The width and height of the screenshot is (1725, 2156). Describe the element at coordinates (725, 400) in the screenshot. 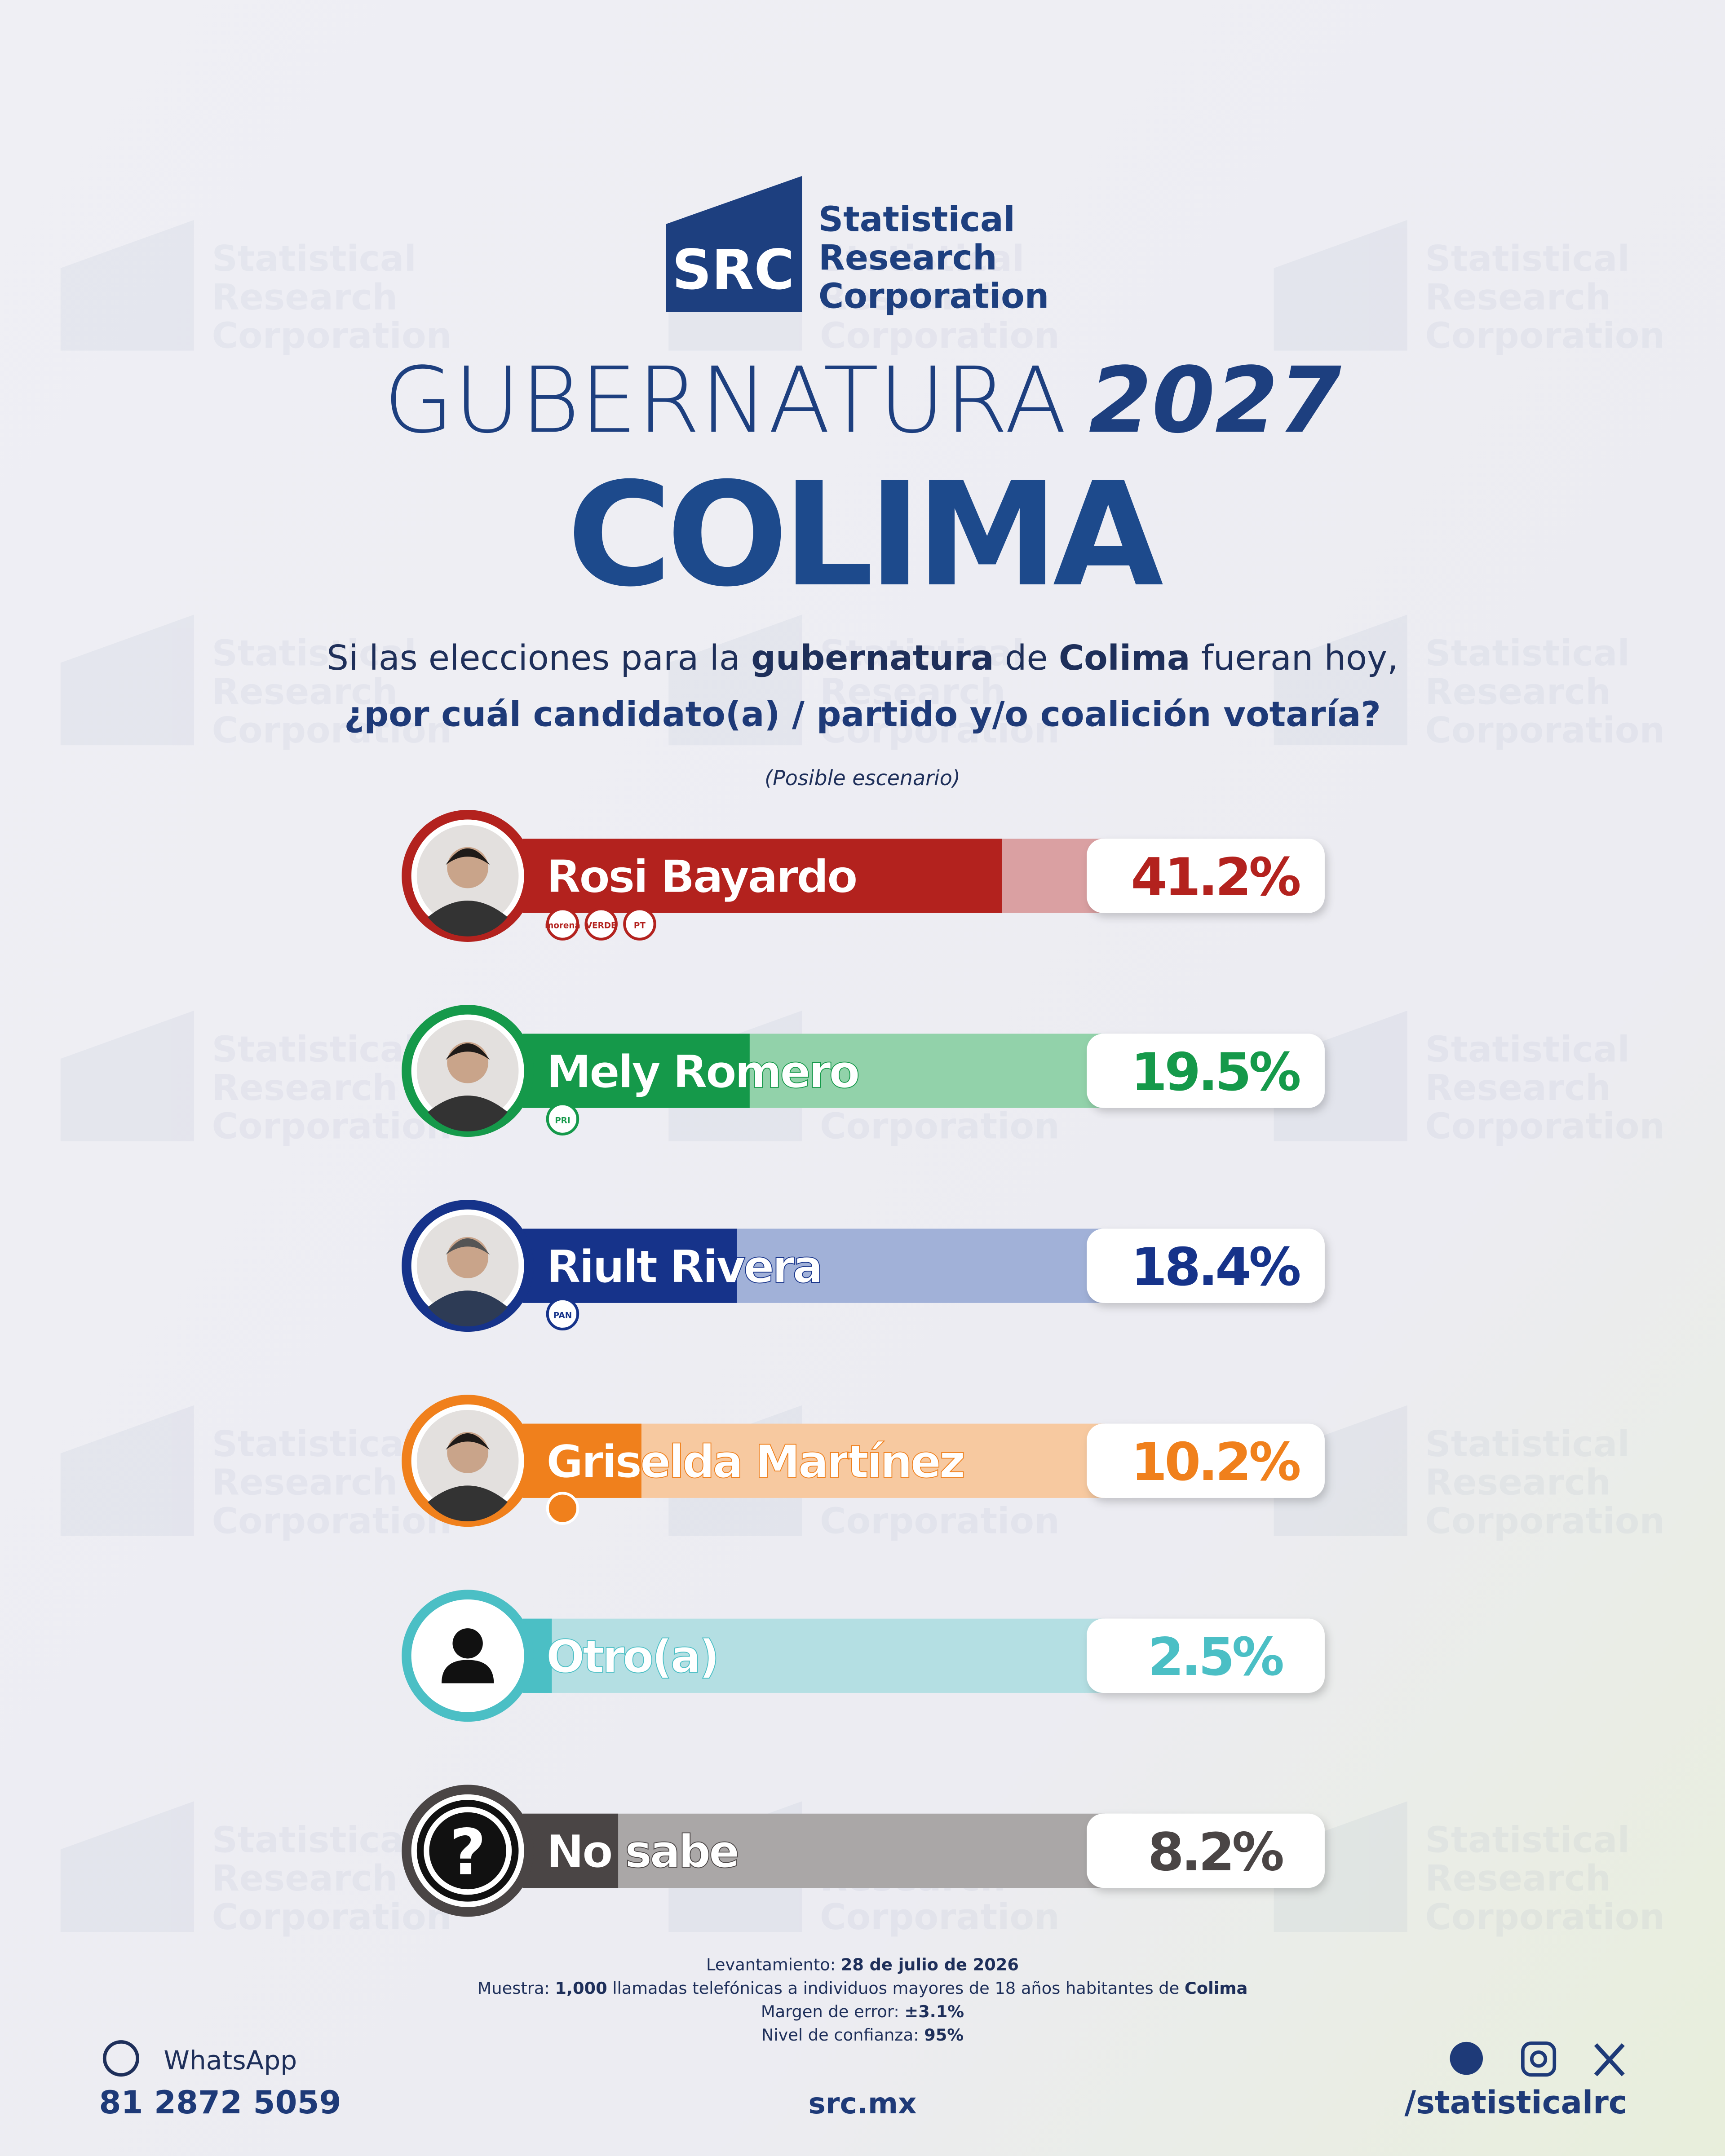

I see `title-word: GUBERNATURA` at that location.